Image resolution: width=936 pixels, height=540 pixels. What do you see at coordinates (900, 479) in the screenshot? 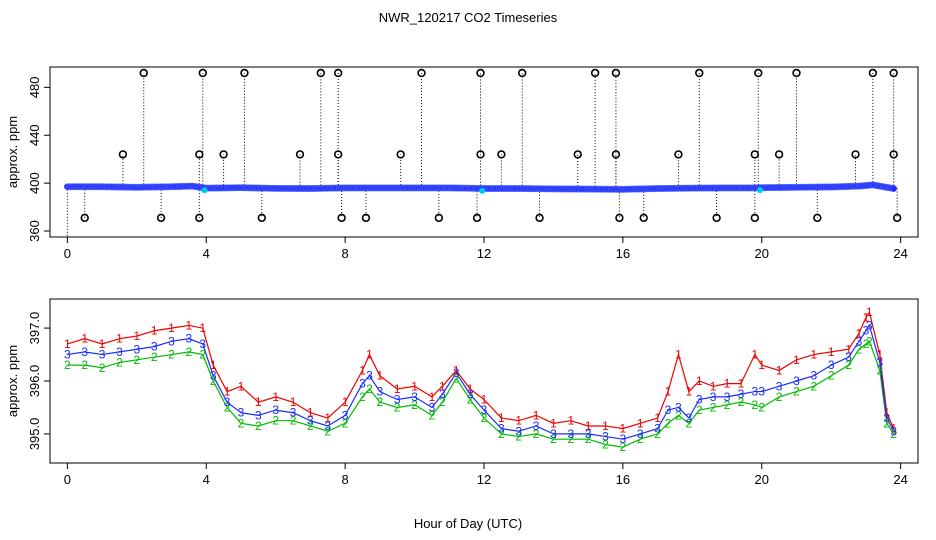
I see `bottom-x-tick-label: 24` at bounding box center [900, 479].